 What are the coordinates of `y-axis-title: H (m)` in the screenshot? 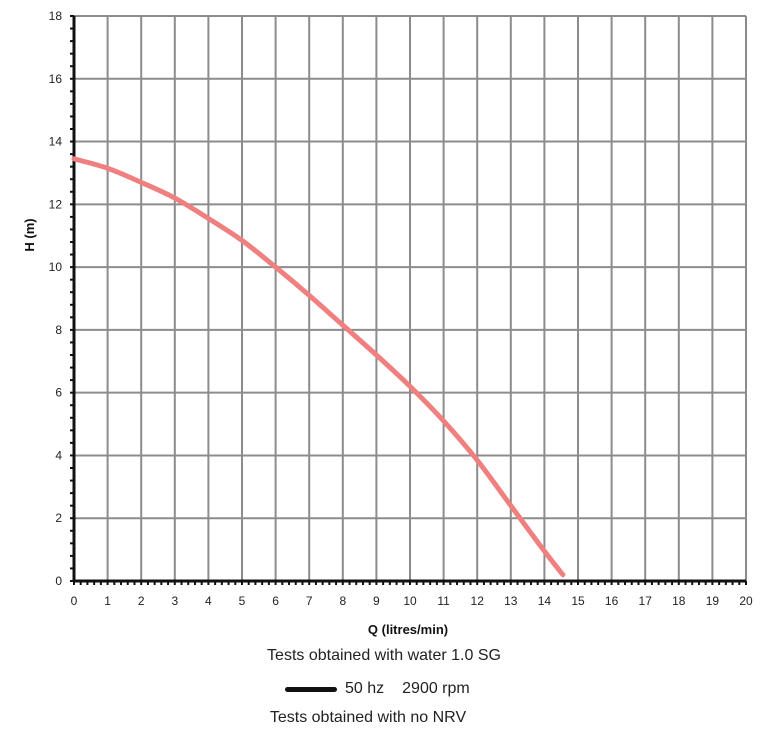 It's located at (29, 234).